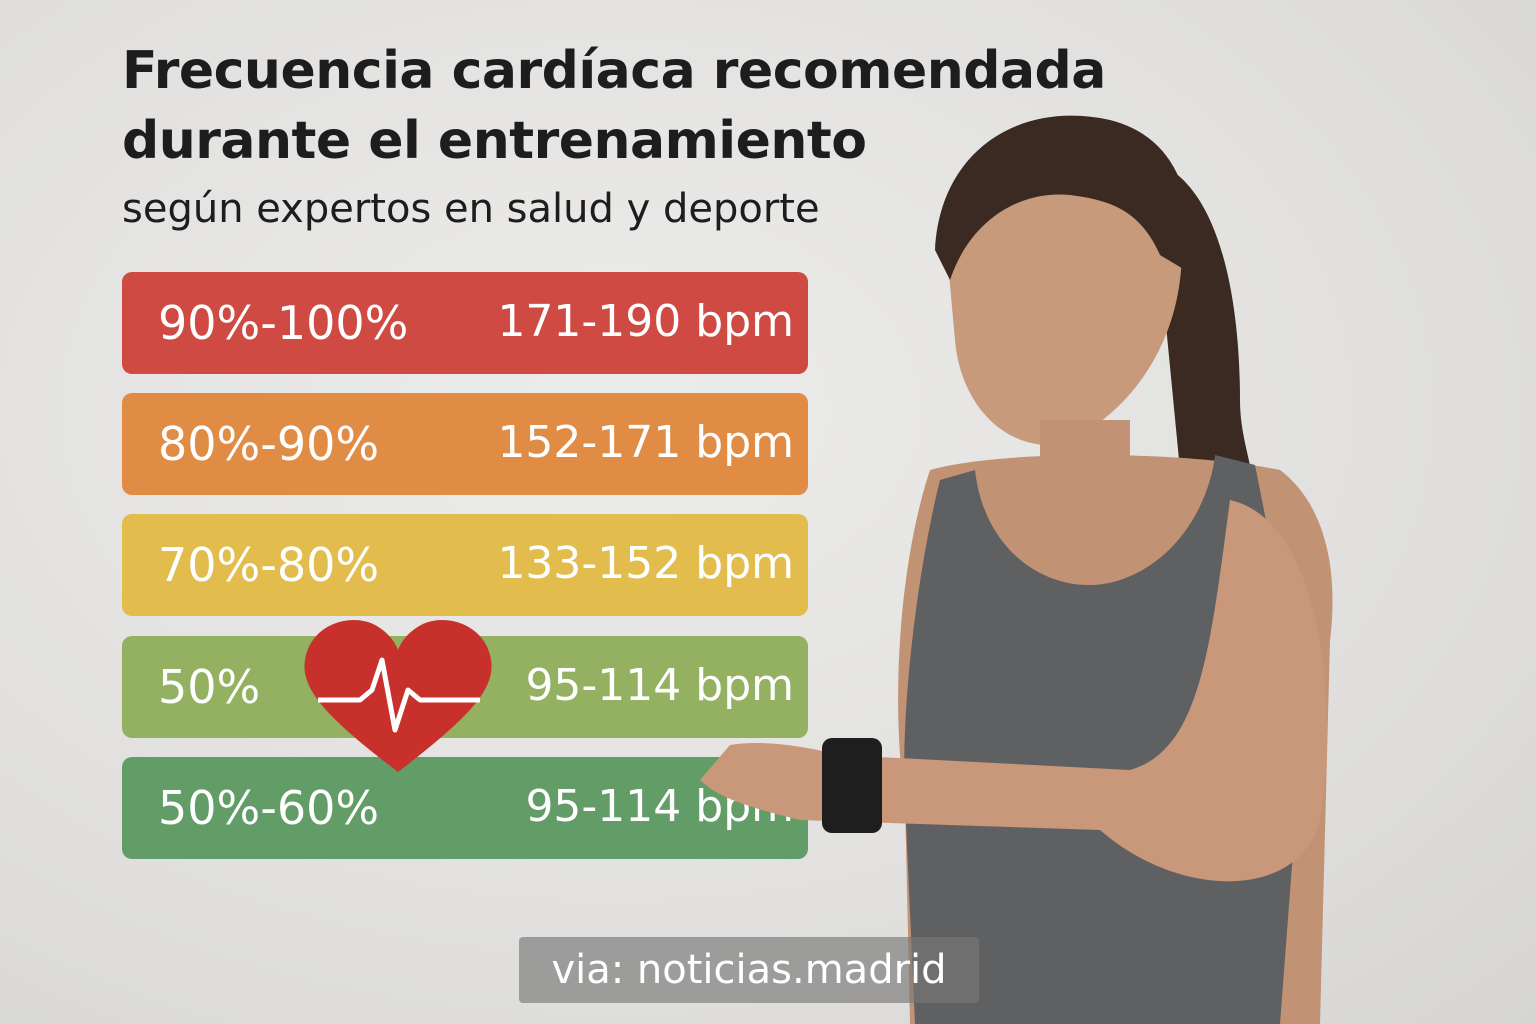  What do you see at coordinates (471, 209) in the screenshot?
I see `subtitle: según expertos en salud y deporte` at bounding box center [471, 209].